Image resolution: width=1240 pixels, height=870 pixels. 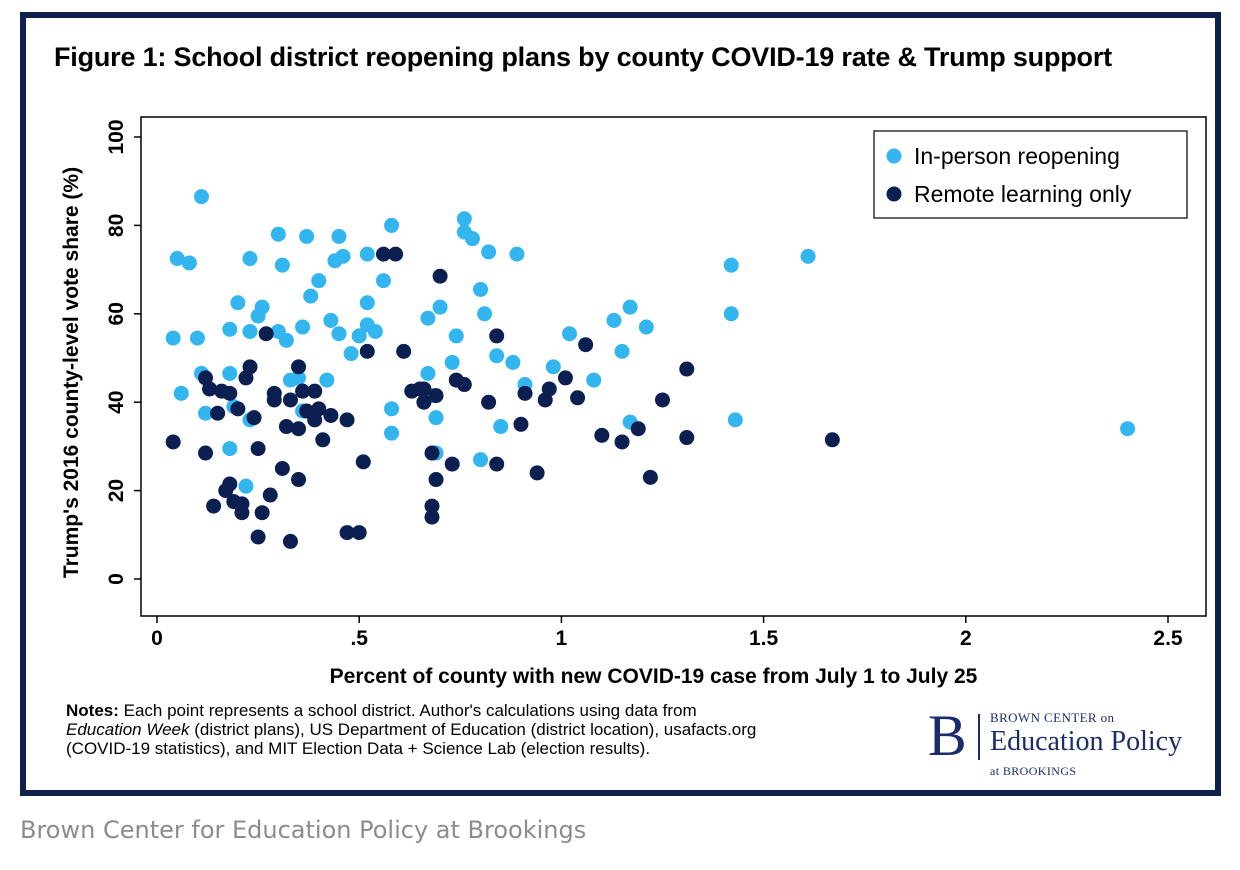 What do you see at coordinates (966, 638) in the screenshot?
I see `x-tick-label: 2` at bounding box center [966, 638].